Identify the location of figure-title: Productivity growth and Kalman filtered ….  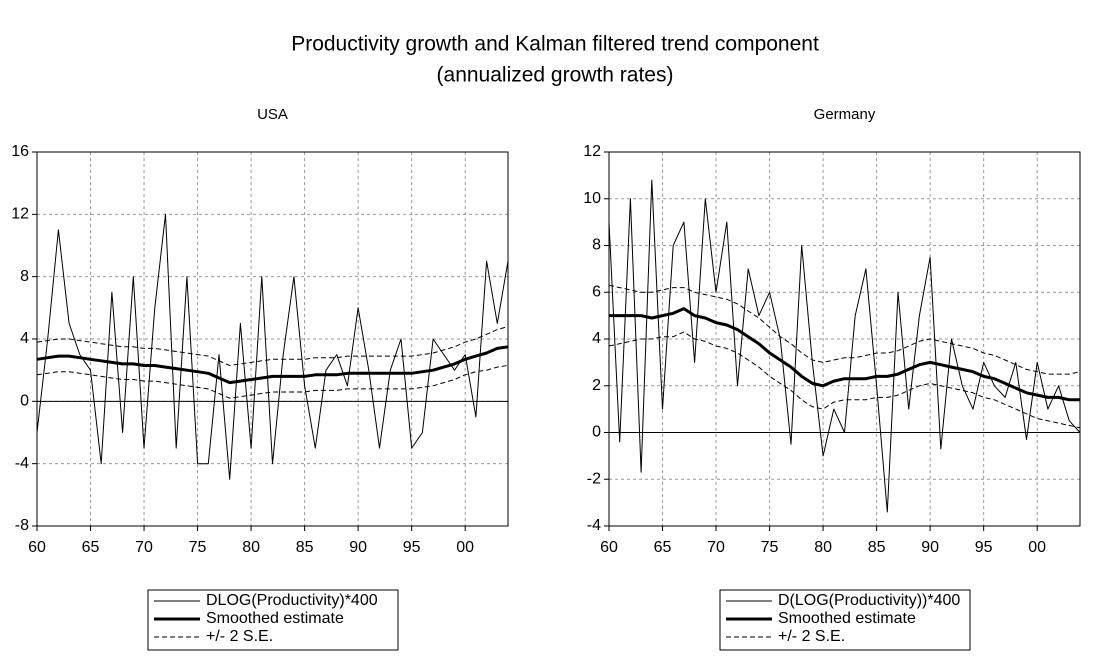
(555, 44).